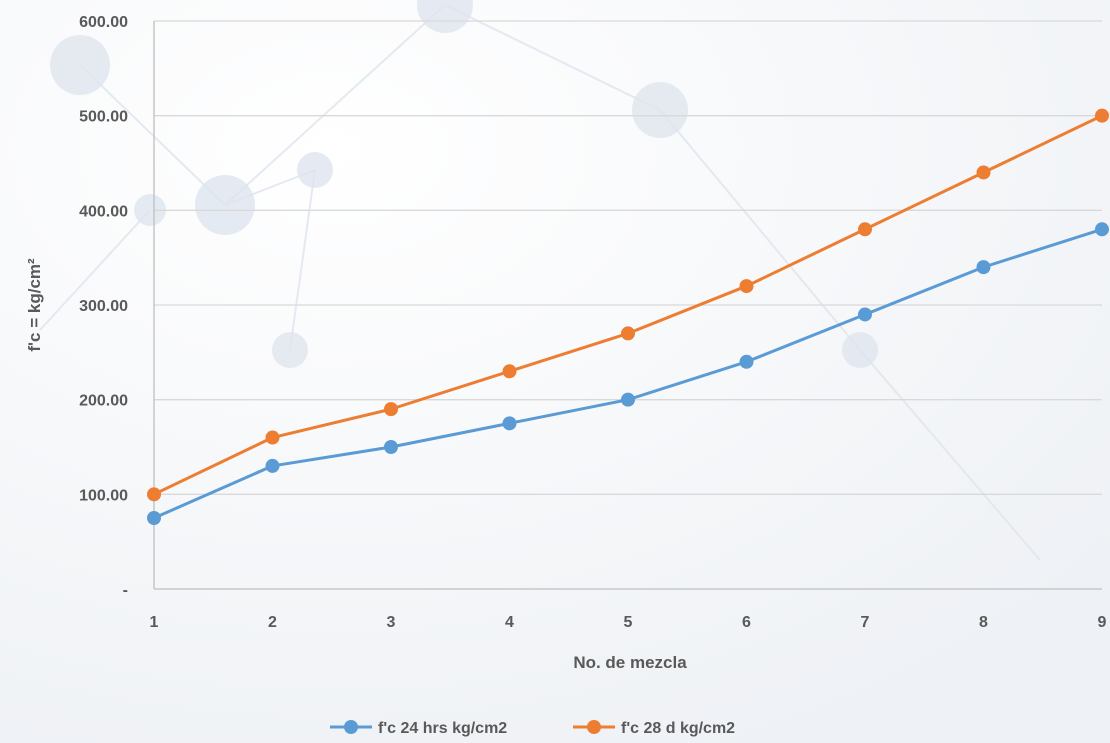 The image size is (1110, 743). What do you see at coordinates (103, 22) in the screenshot?
I see `y-tick-label: 600.00` at bounding box center [103, 22].